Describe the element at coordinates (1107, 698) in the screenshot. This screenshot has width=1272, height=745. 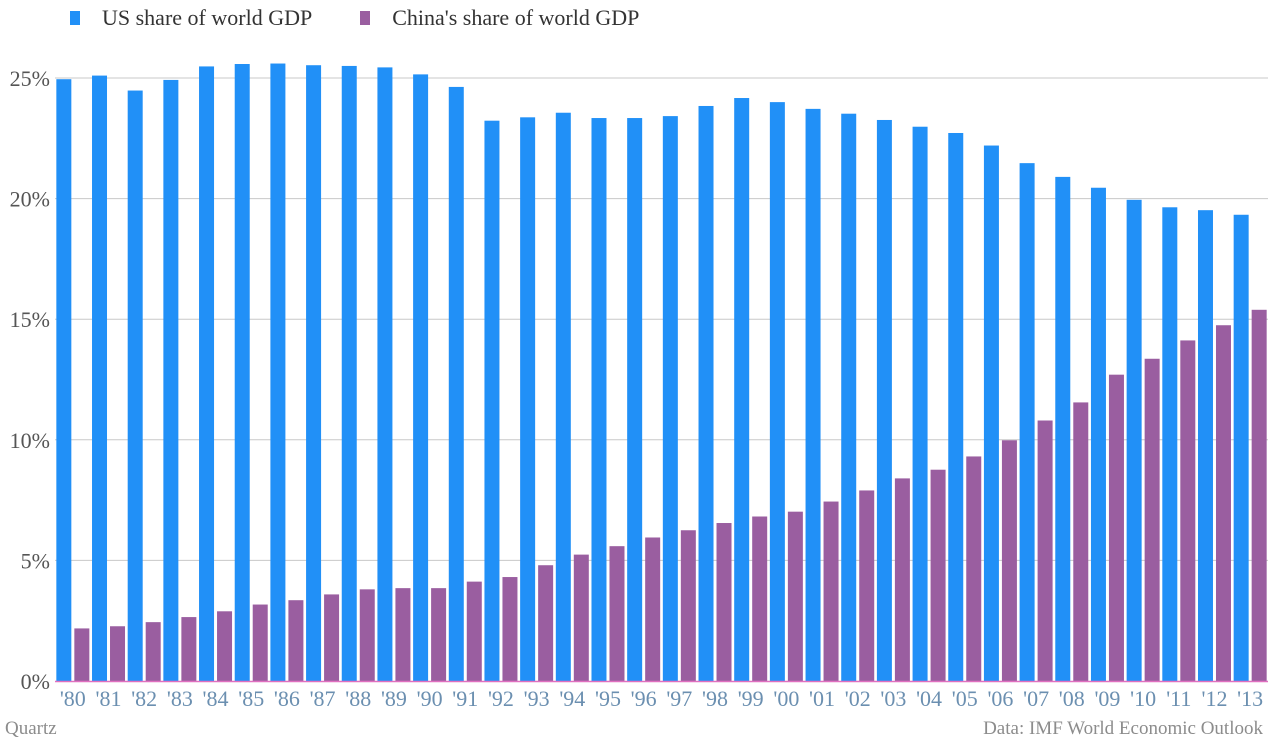
I see `x-tick-label: '09` at that location.